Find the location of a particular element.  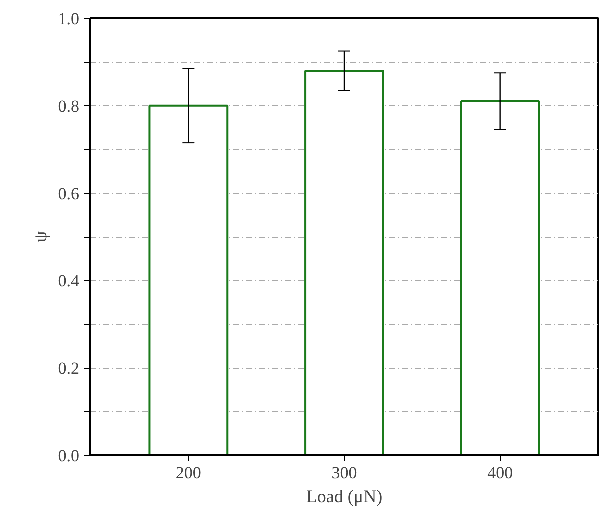

y-tick-label: 0.8 is located at coordinates (69, 106).